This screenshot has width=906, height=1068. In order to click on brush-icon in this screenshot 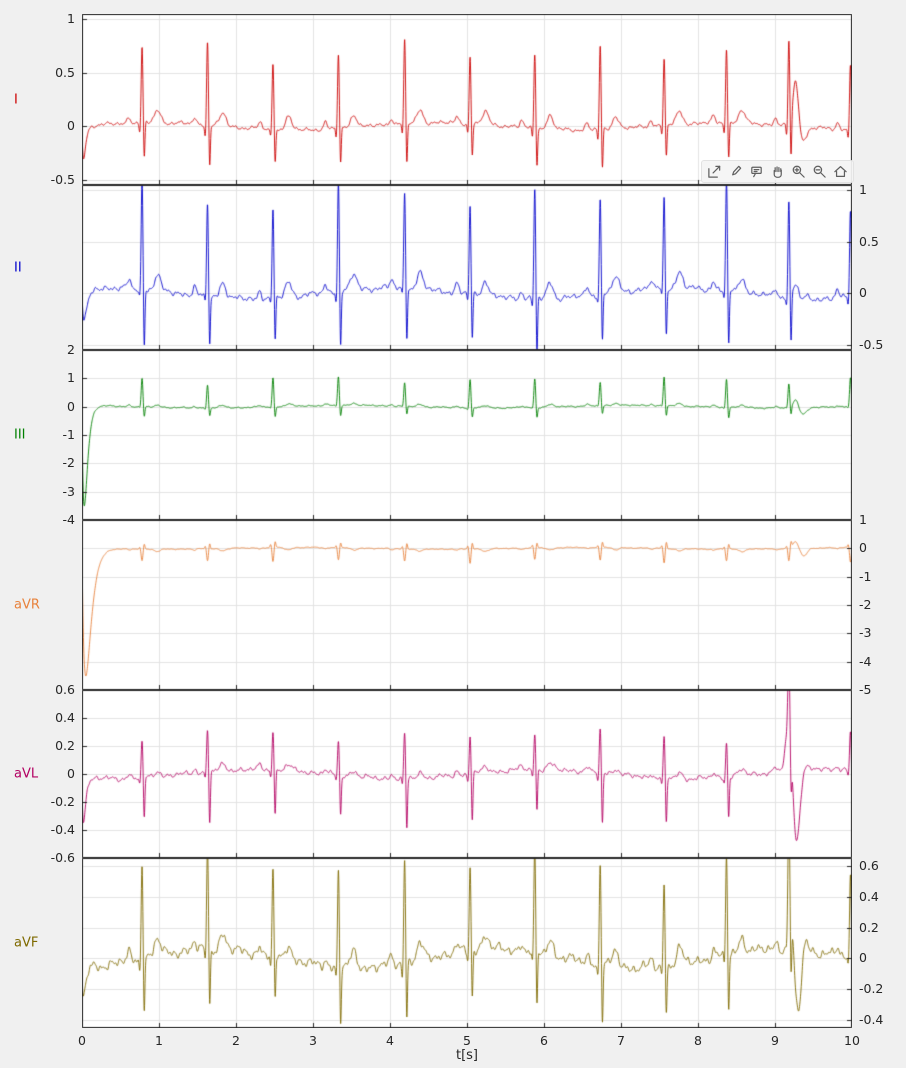, I will do `click(735, 171)`.